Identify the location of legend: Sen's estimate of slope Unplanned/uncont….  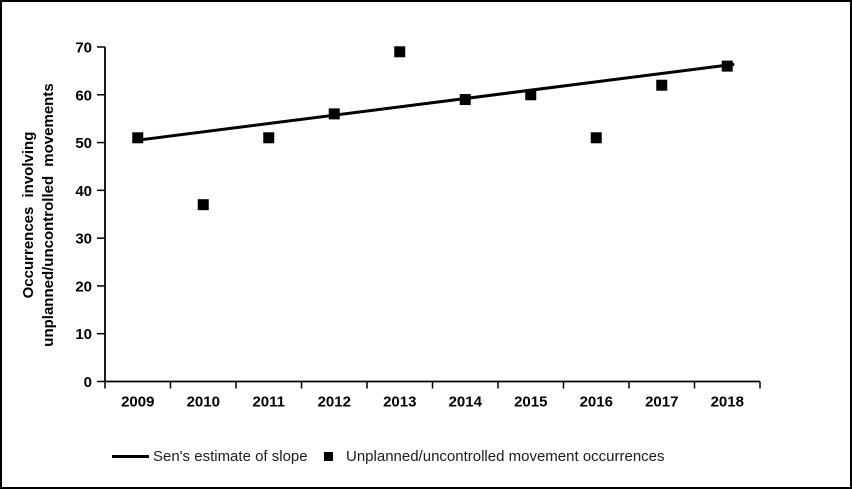
(426, 460).